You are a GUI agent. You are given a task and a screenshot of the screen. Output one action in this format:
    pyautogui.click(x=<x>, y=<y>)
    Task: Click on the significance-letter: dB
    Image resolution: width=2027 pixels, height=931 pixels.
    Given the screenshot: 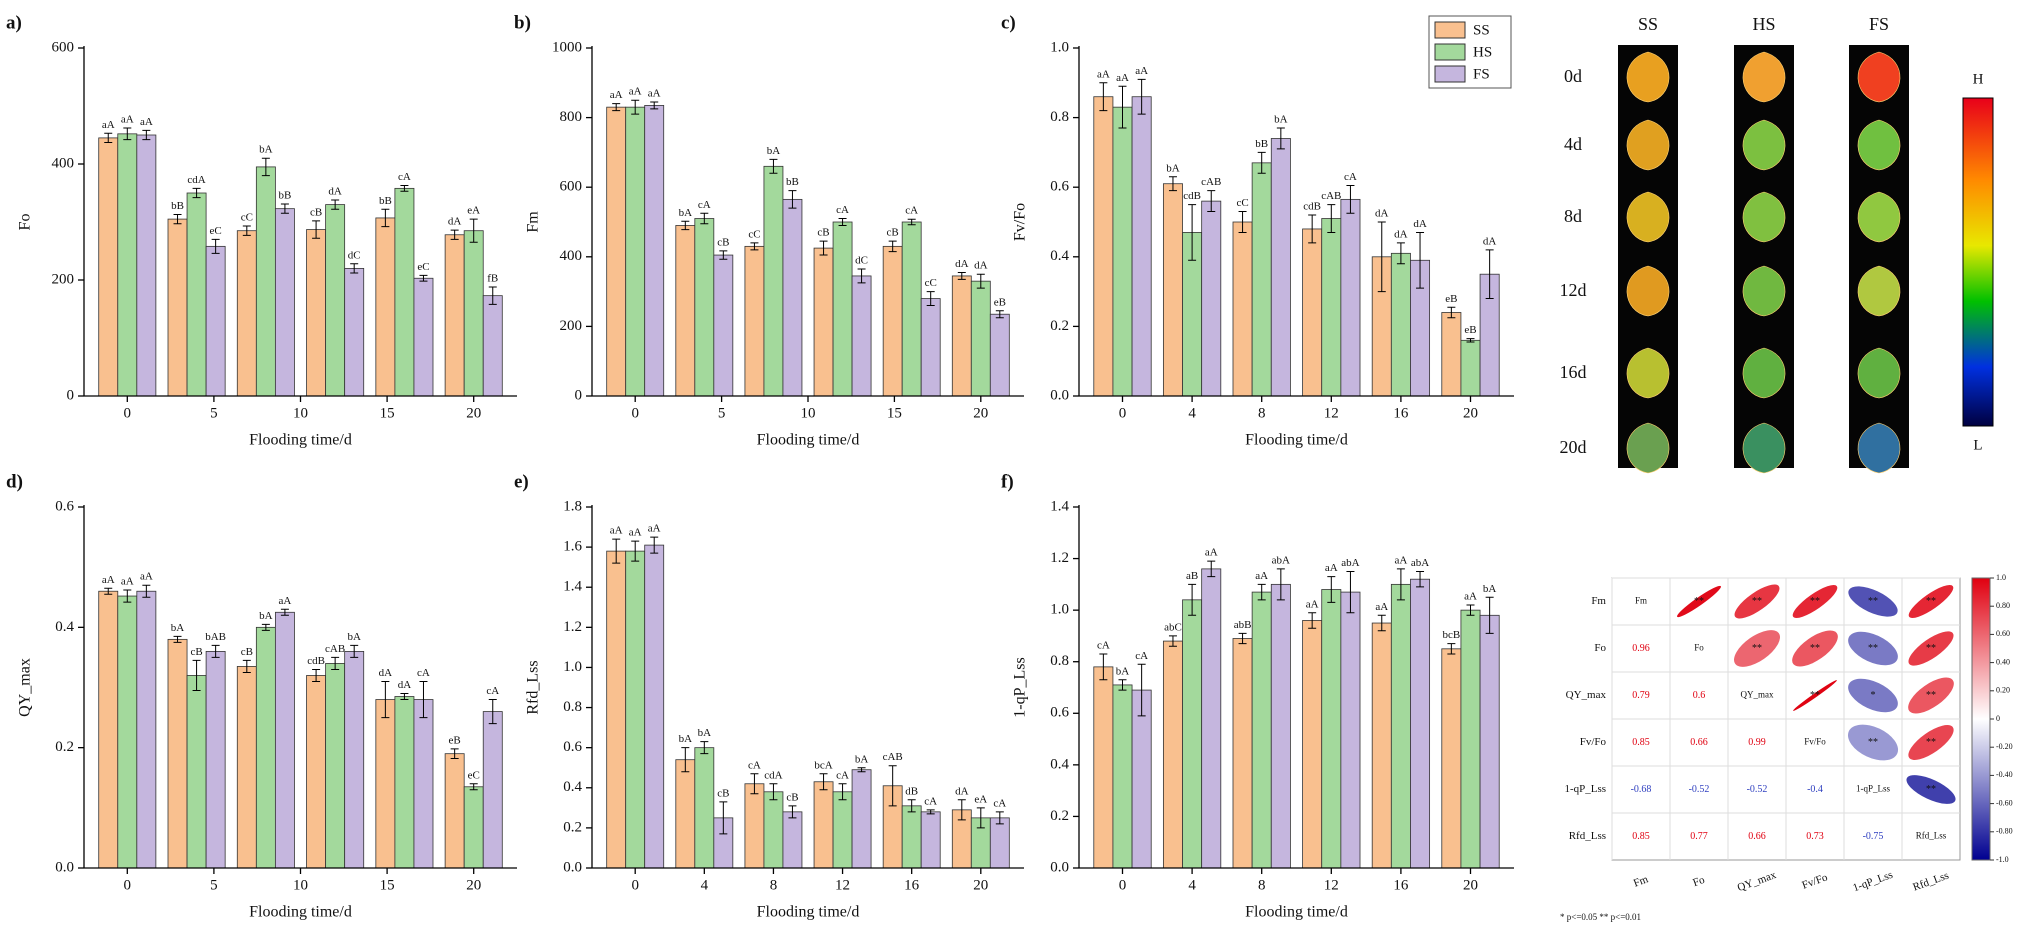 What is the action you would take?
    pyautogui.click(x=911, y=791)
    